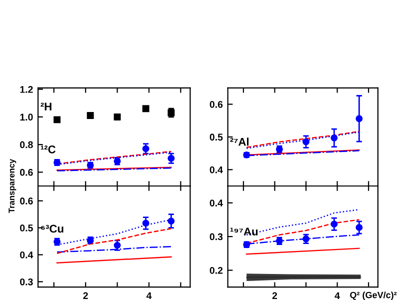 The image size is (409, 300). Describe the element at coordinates (12, 186) in the screenshot. I see `y-axis-title: Transparency` at that location.